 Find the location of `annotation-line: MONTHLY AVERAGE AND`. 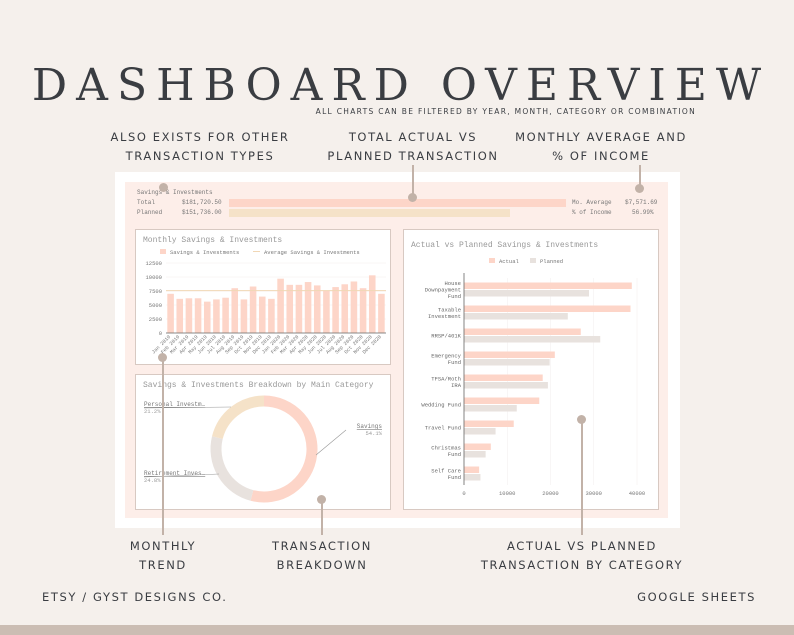

annotation-line: MONTHLY AVERAGE AND is located at coordinates (601, 137).